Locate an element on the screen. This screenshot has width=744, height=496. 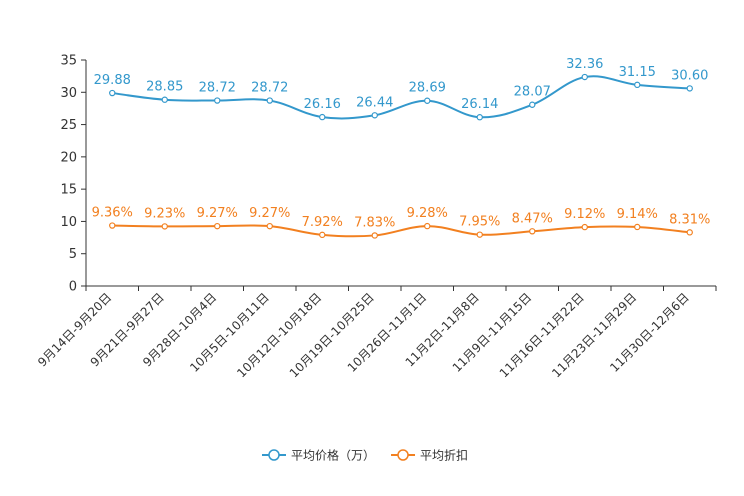
y-tick-label: 25 is located at coordinates (68, 125).